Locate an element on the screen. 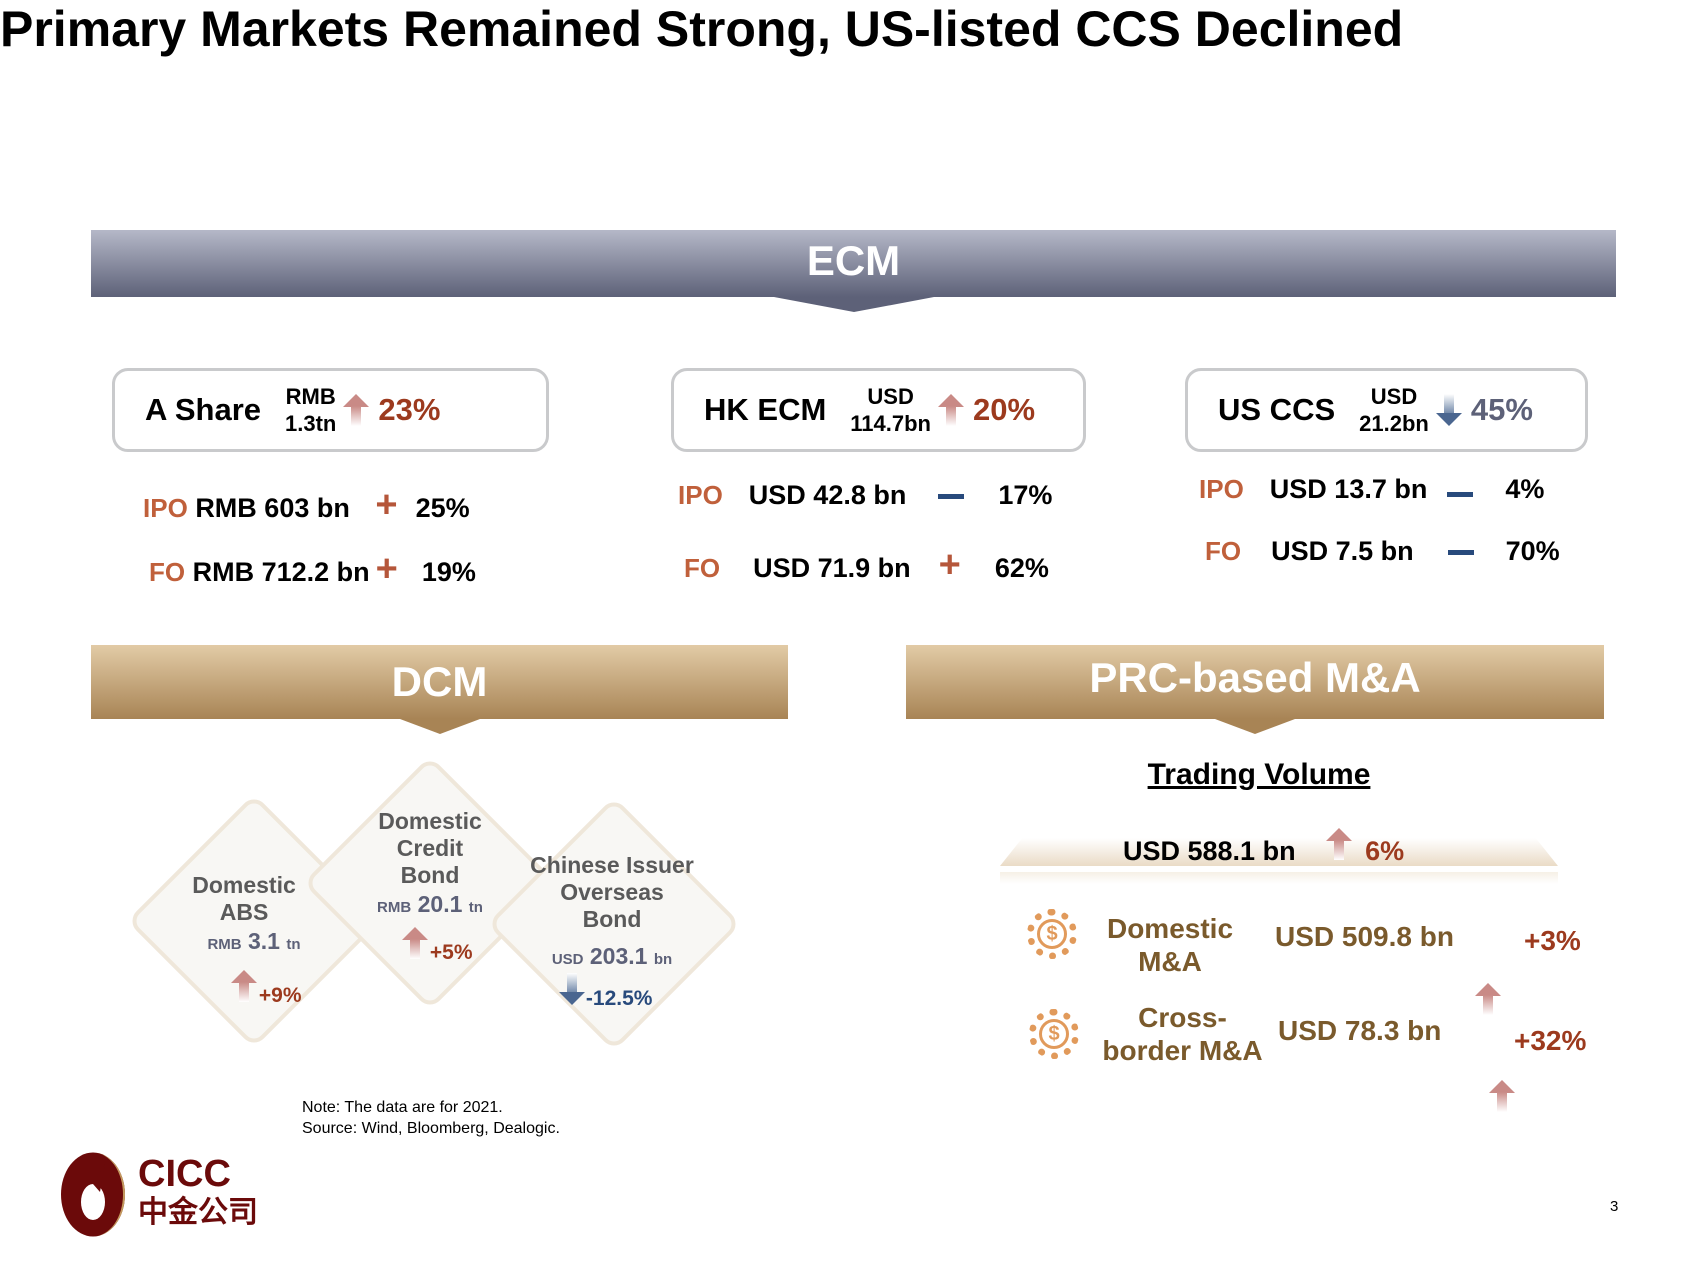  item-pct: +9% is located at coordinates (280, 995).